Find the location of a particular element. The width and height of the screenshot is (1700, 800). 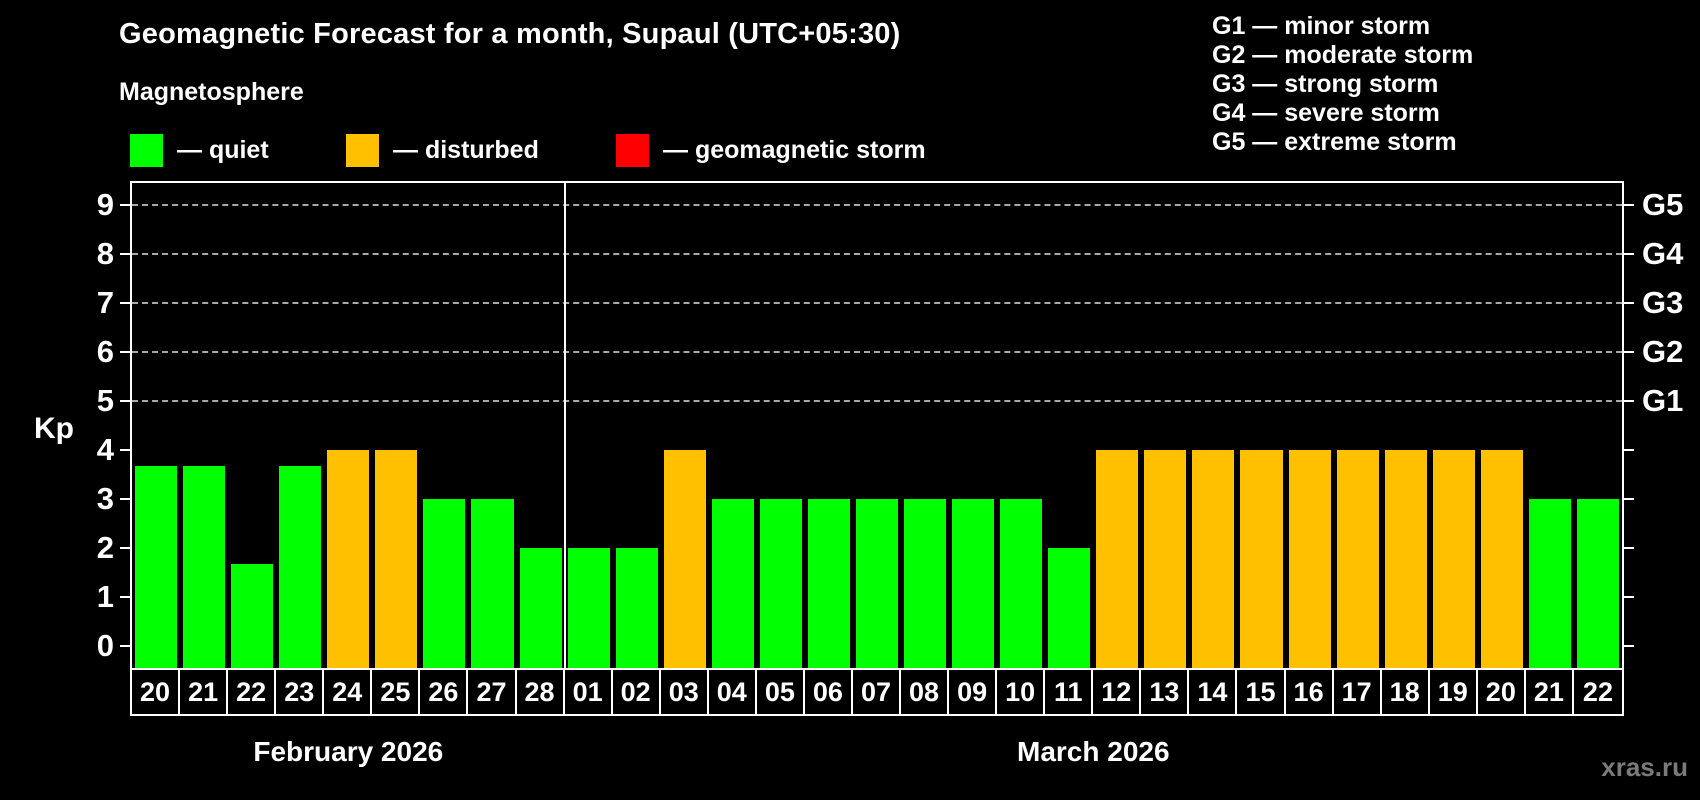

storm-scale-g3: G3 — strong storm is located at coordinates (1325, 84).